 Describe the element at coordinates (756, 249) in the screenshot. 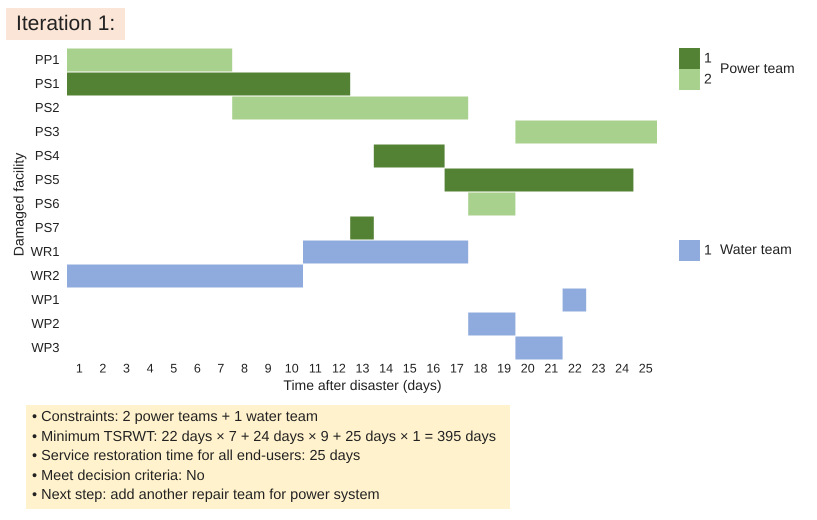

I see `text: Water team` at that location.